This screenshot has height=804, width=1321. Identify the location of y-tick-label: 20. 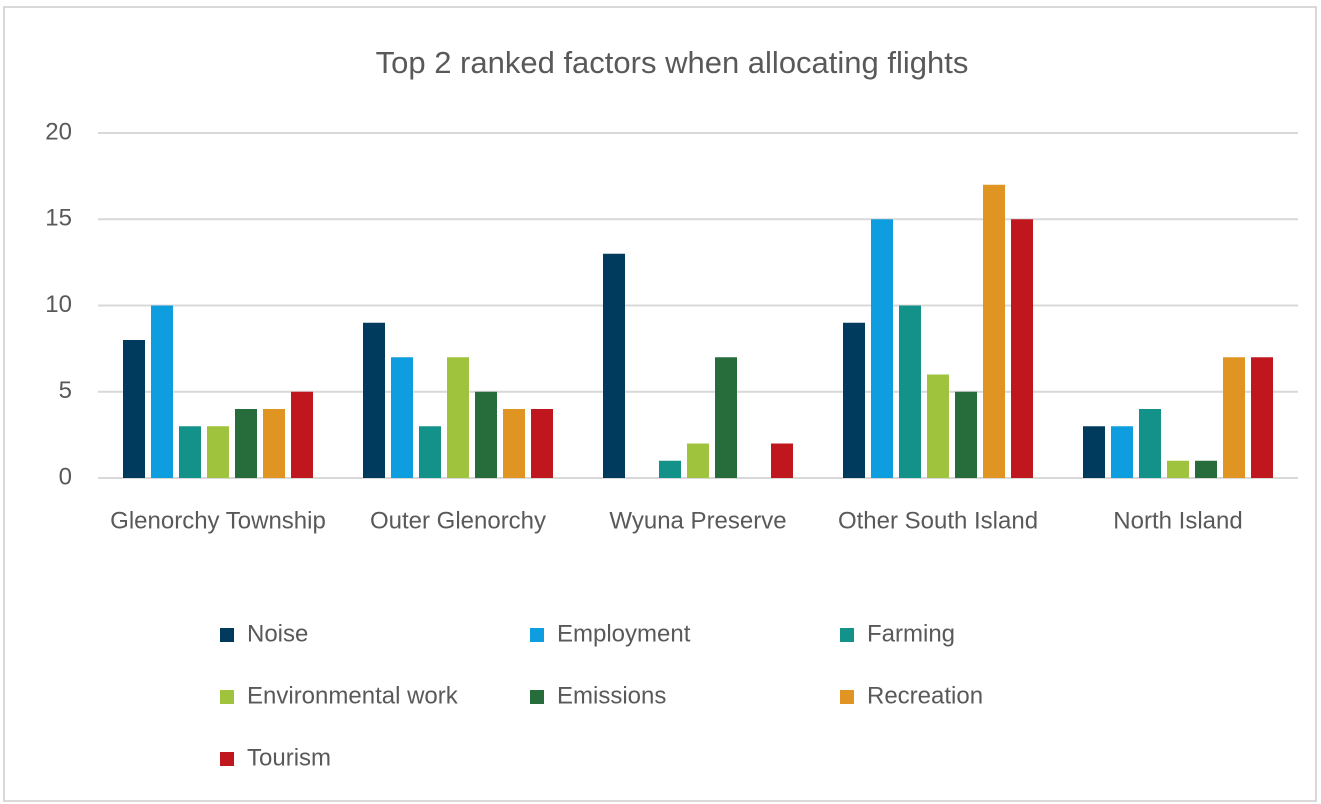
(58, 131).